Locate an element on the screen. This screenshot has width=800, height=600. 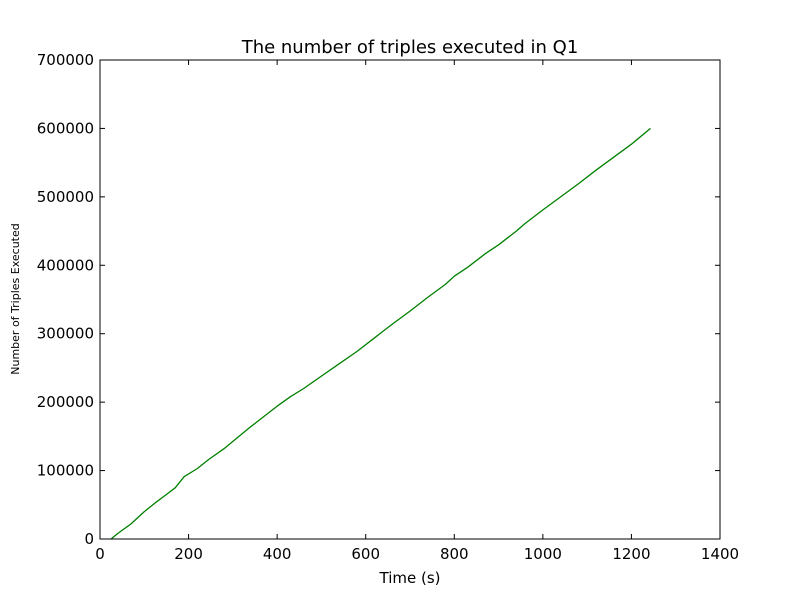
x-tick-label: 200 is located at coordinates (188, 554).